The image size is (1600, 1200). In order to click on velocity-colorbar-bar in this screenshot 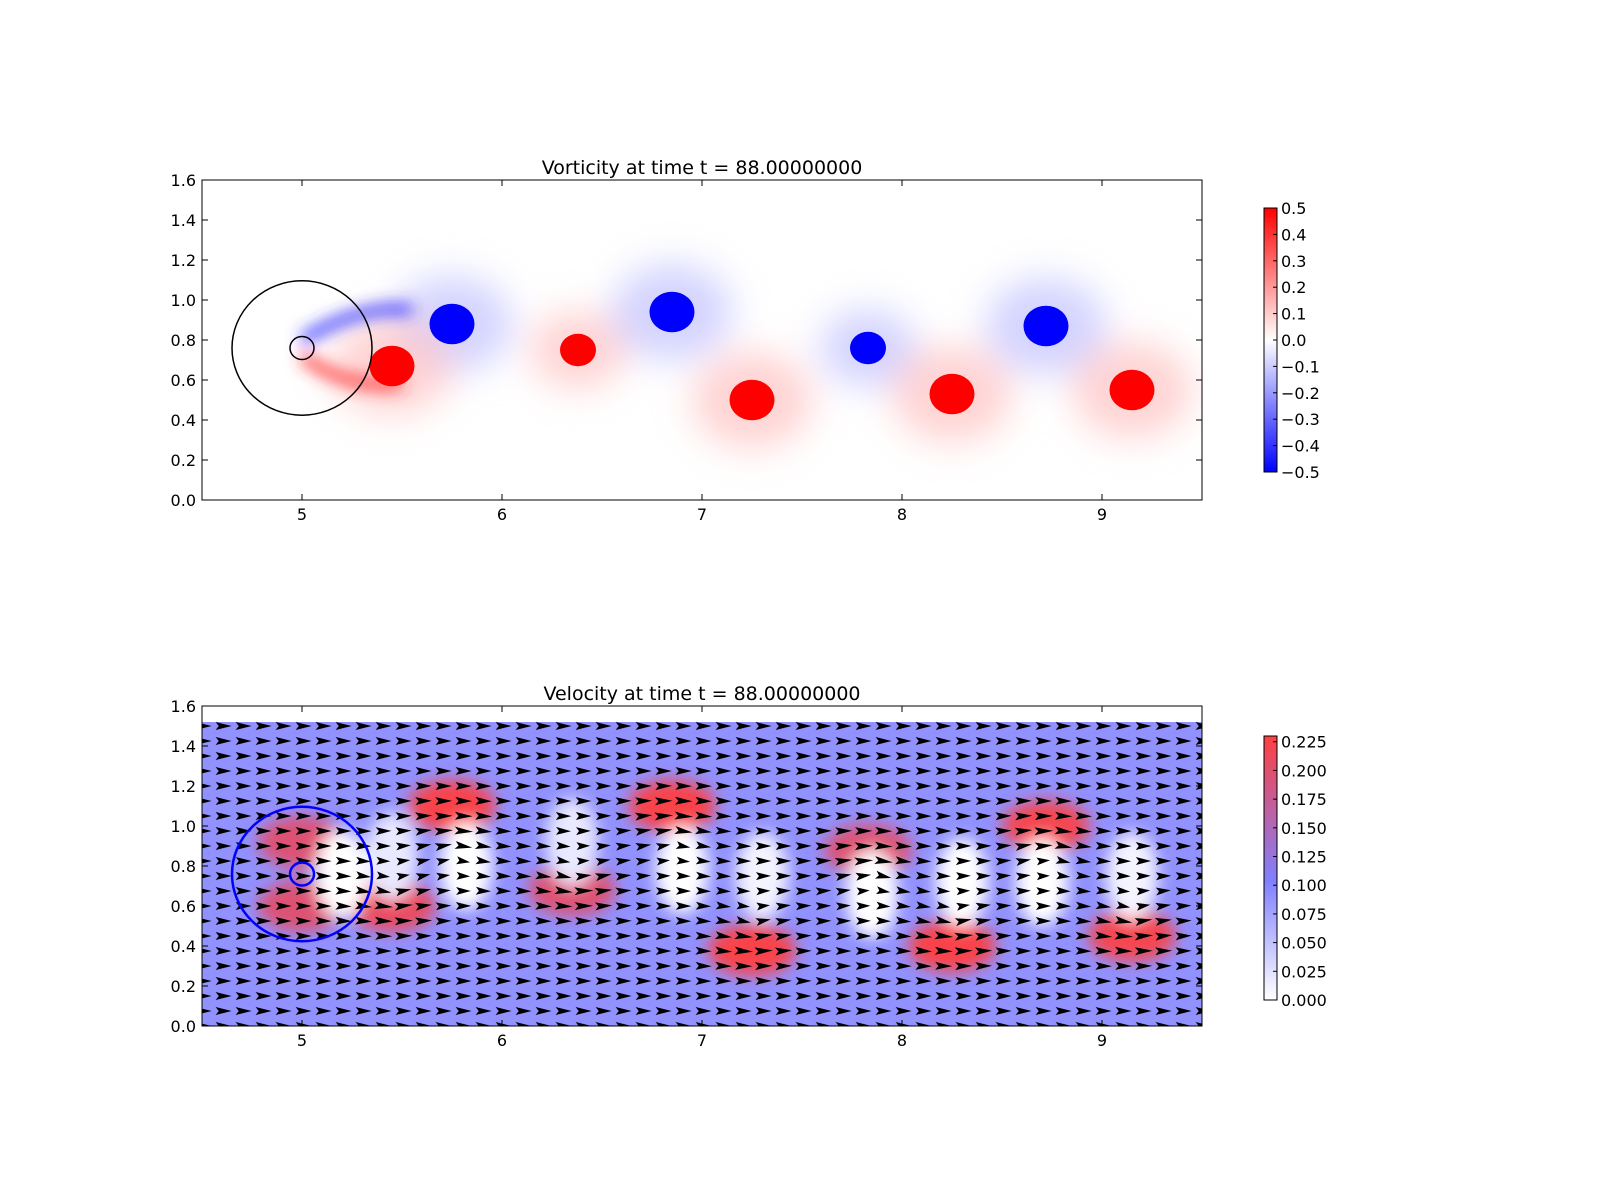, I will do `click(1270, 868)`.